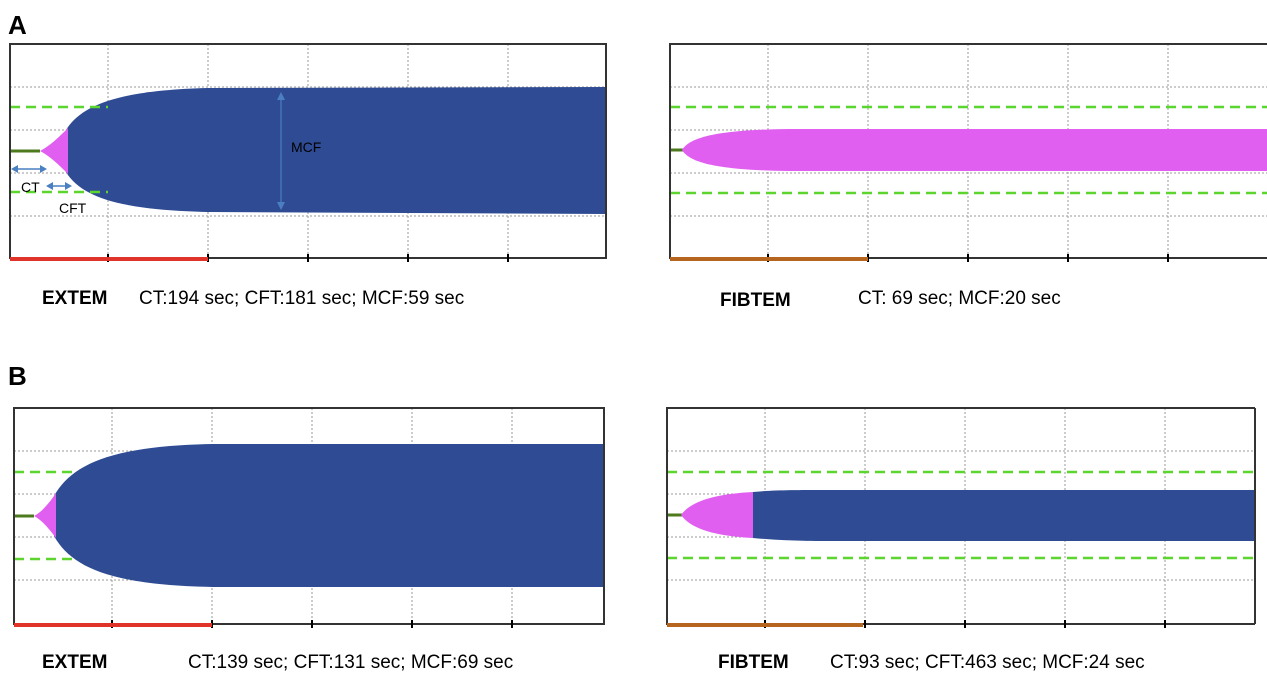 The height and width of the screenshot is (674, 1267). I want to click on caption-b-extem: EXTEM, so click(74, 663).